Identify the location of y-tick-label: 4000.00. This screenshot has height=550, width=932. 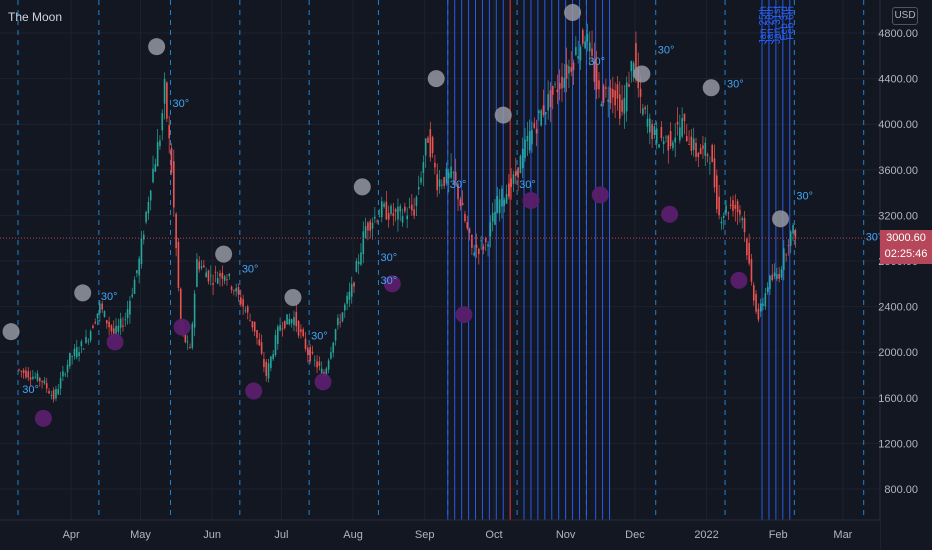
(898, 125).